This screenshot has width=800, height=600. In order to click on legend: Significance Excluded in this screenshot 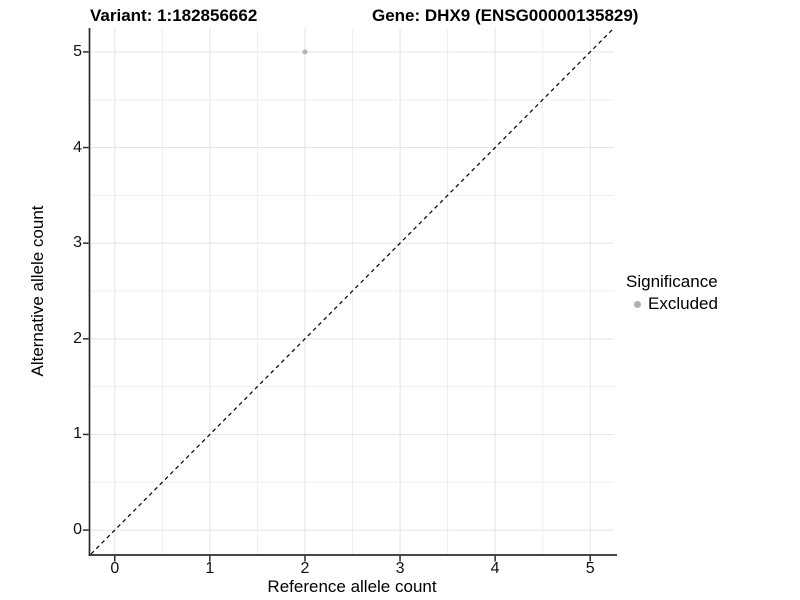, I will do `click(672, 293)`.